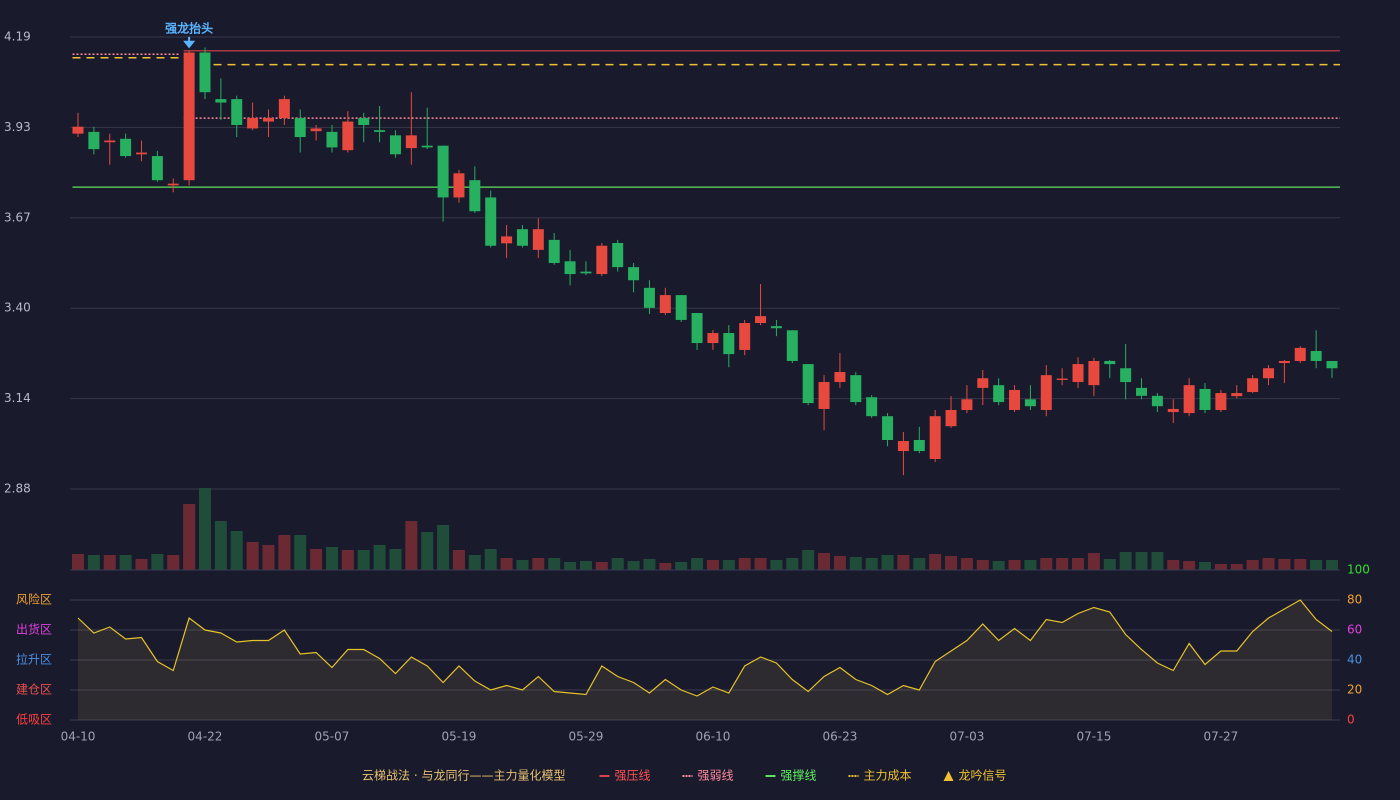 This screenshot has height=800, width=1400. What do you see at coordinates (78, 737) in the screenshot?
I see `x-tick-label: 04-10` at bounding box center [78, 737].